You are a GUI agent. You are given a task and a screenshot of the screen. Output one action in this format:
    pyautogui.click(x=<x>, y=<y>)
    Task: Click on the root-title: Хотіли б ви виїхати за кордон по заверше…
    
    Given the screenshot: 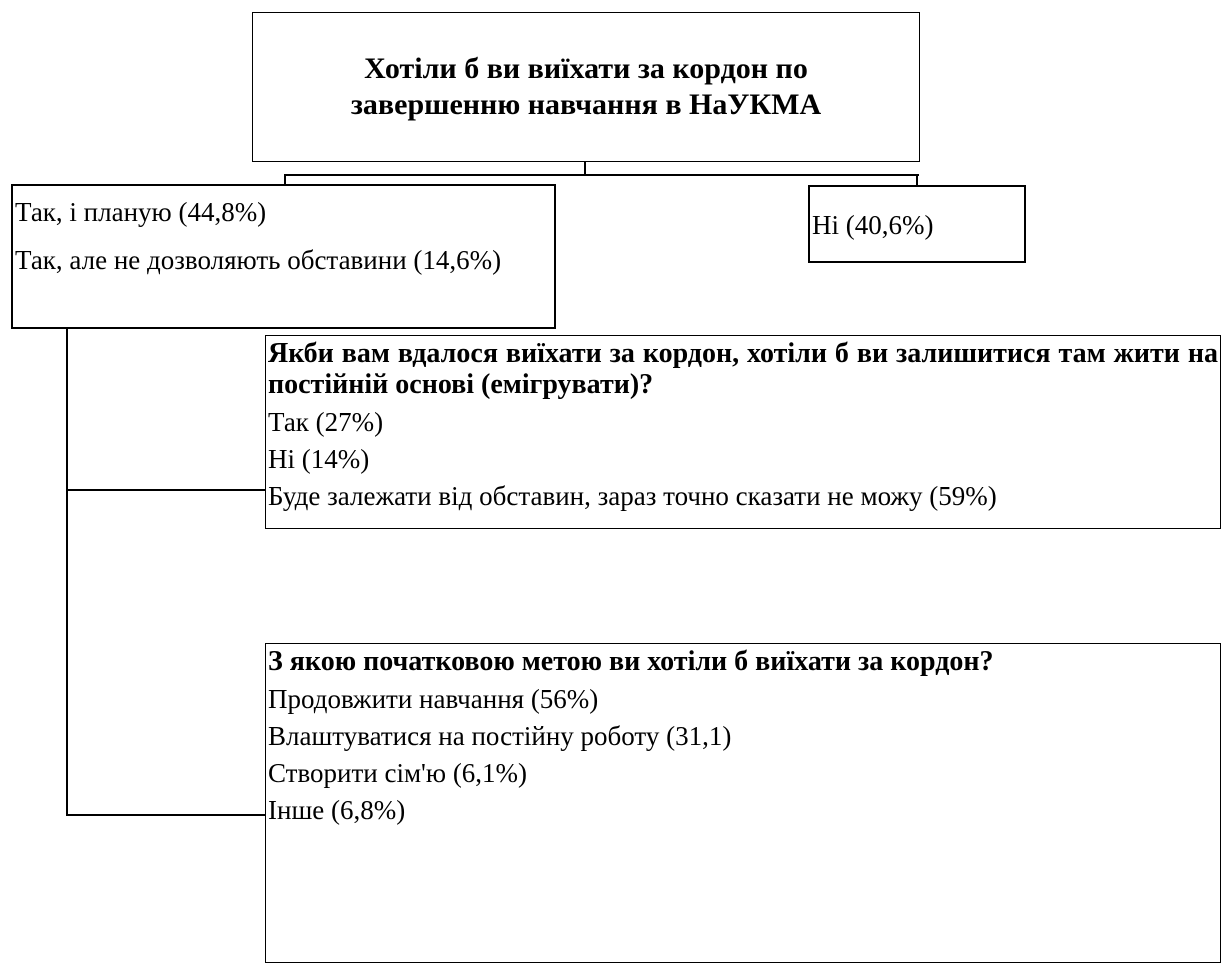 What is the action you would take?
    pyautogui.click(x=586, y=86)
    